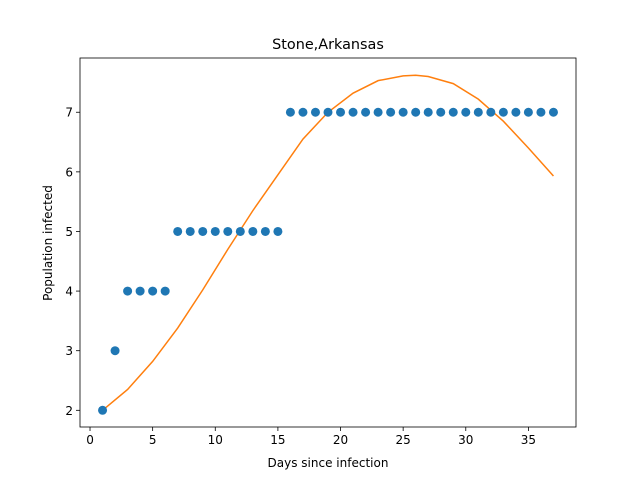  I want to click on y-tick-label: 2, so click(69, 411).